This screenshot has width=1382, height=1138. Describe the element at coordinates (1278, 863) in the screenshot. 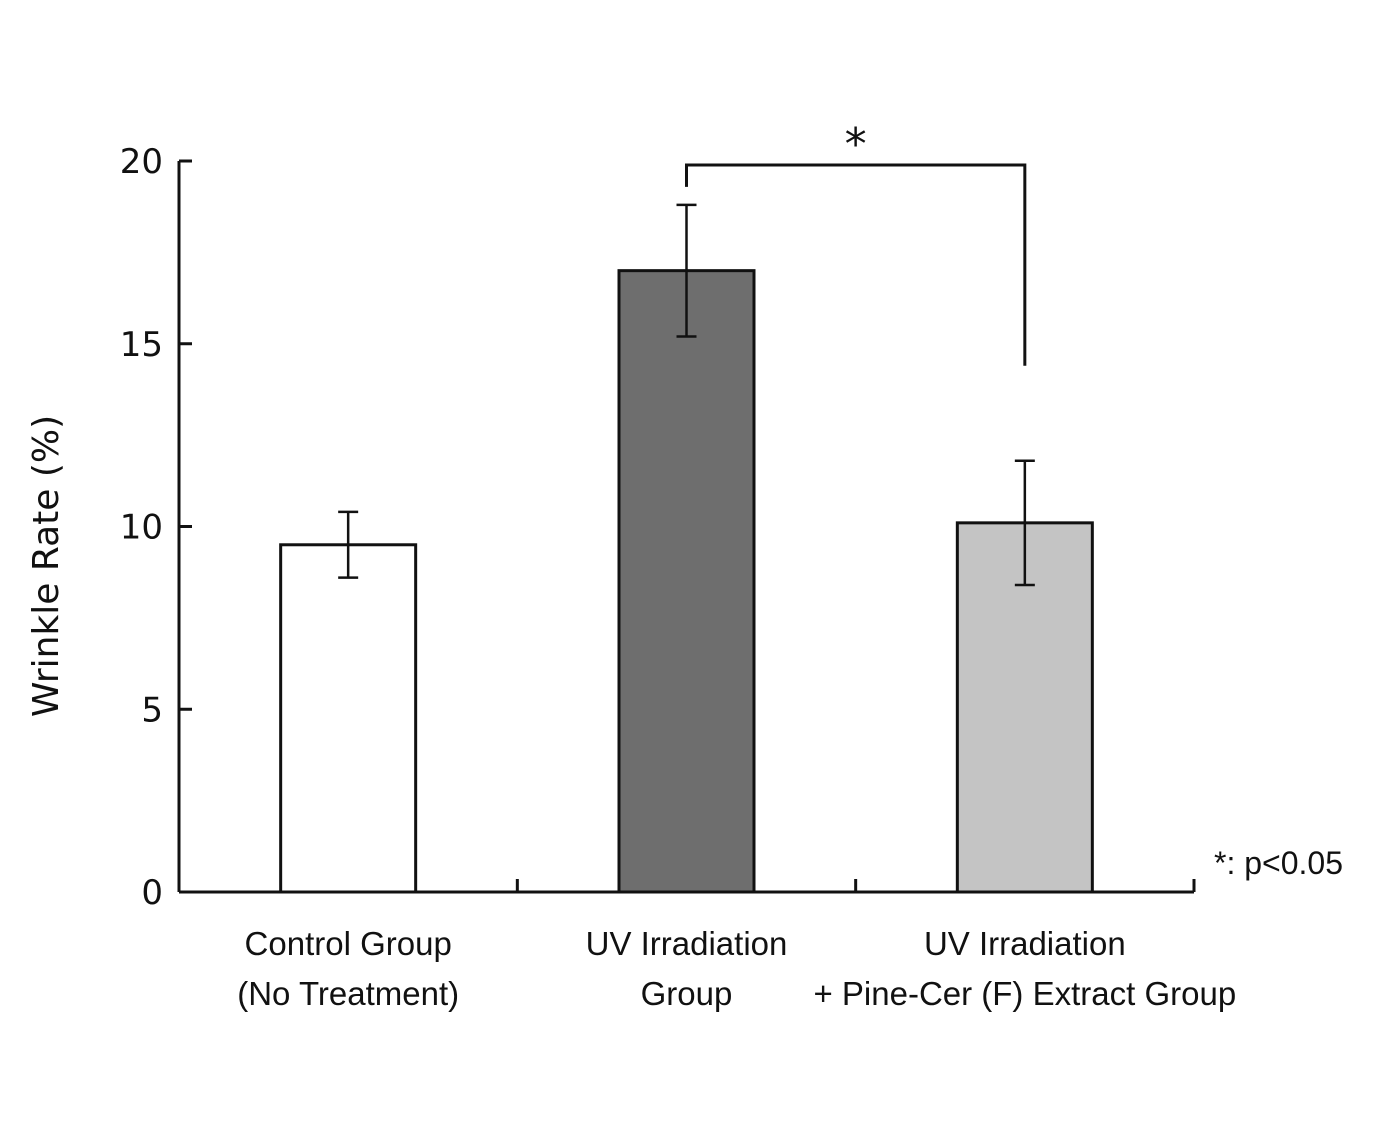

I see `significance-note: *: p<0.05` at that location.